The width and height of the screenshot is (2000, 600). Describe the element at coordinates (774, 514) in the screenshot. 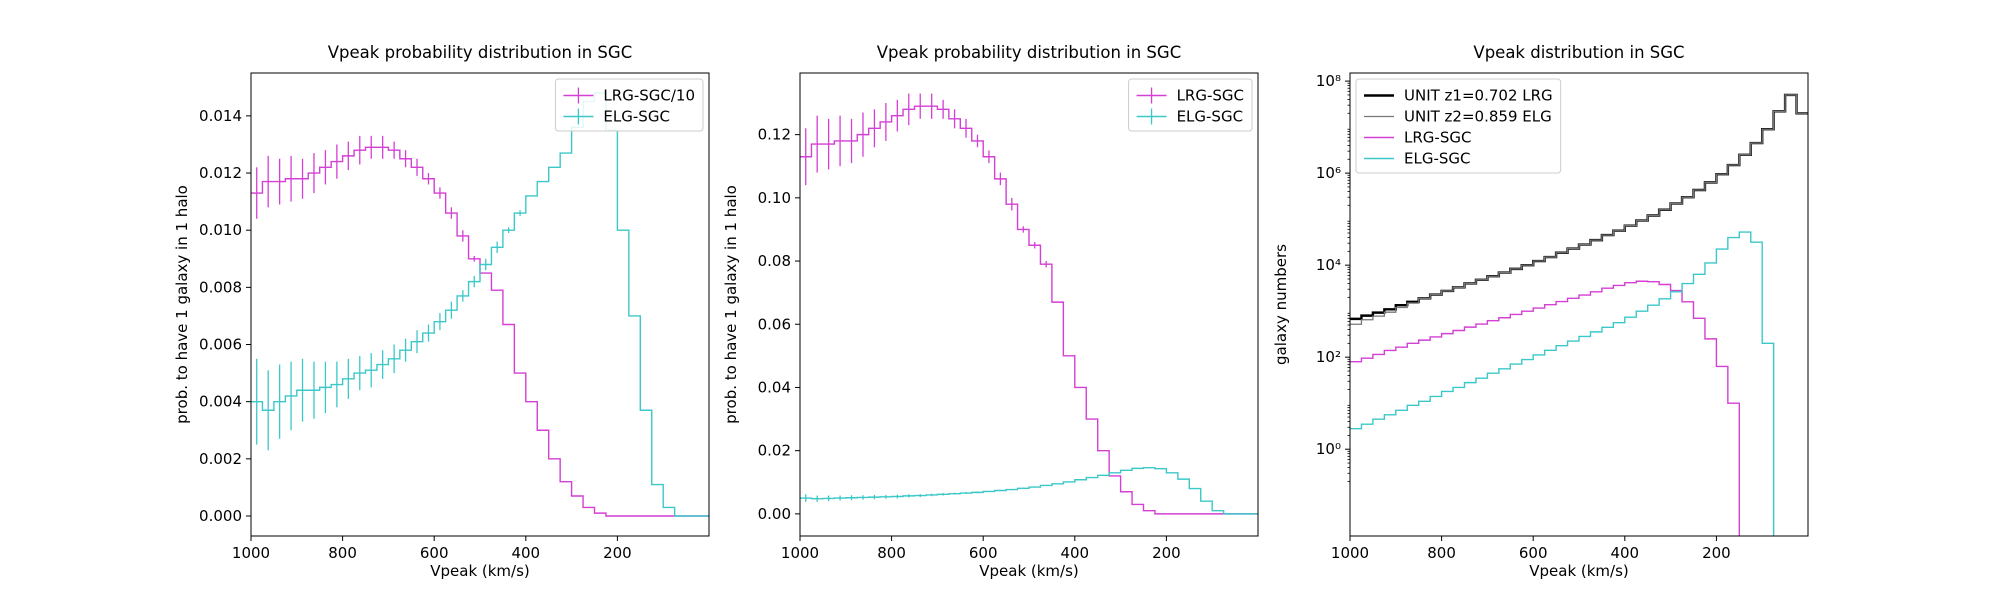

I see `y-tick-label: 0.00` at that location.